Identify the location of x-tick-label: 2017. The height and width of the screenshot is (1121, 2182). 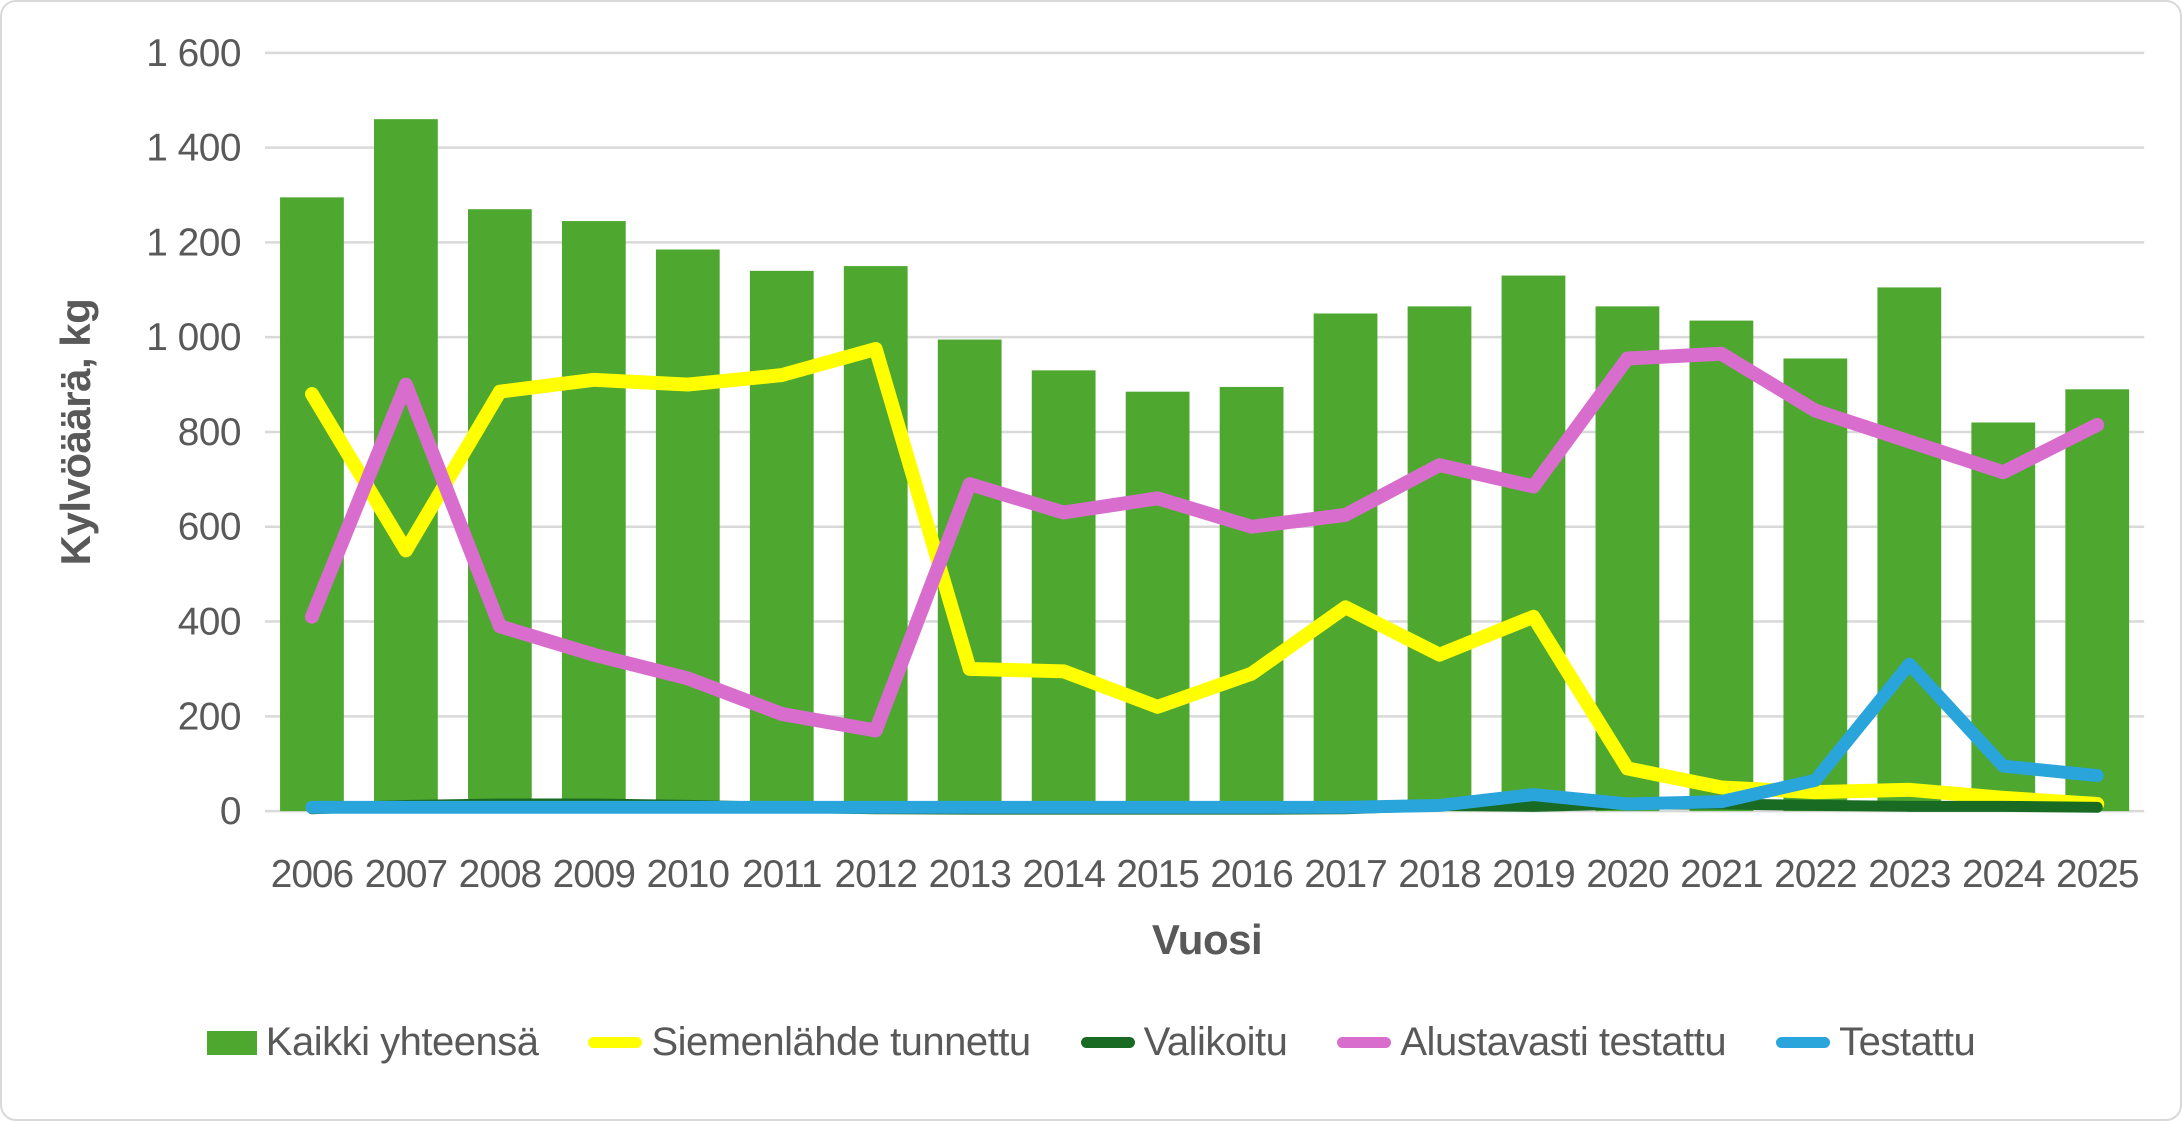
(1345, 874).